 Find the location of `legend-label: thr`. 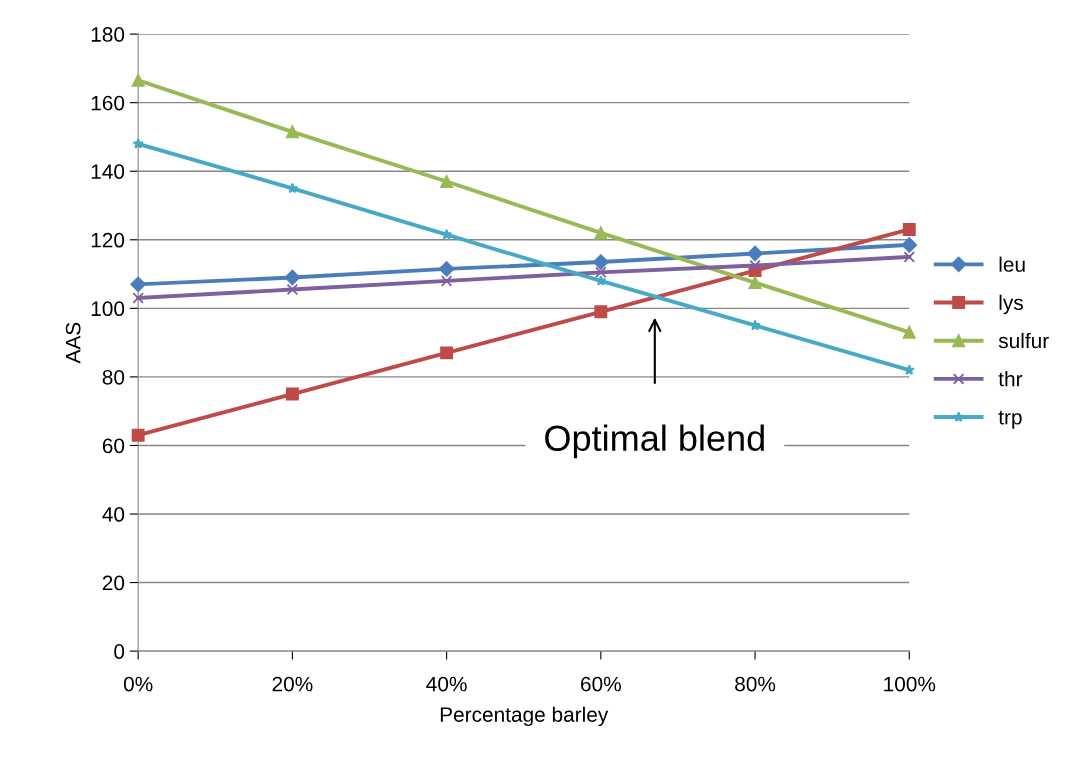

legend-label: thr is located at coordinates (1010, 379).